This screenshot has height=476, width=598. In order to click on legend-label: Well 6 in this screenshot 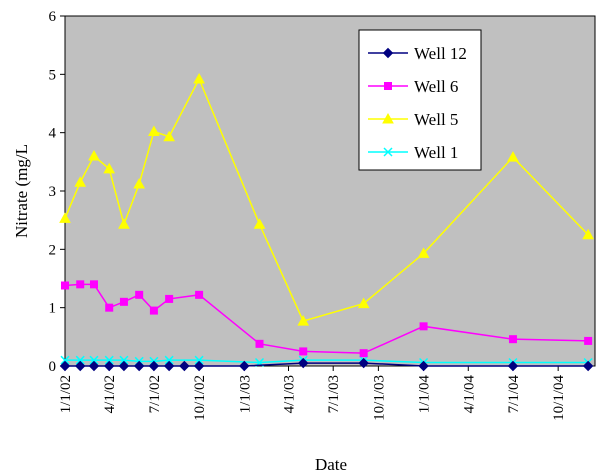, I will do `click(436, 86)`.